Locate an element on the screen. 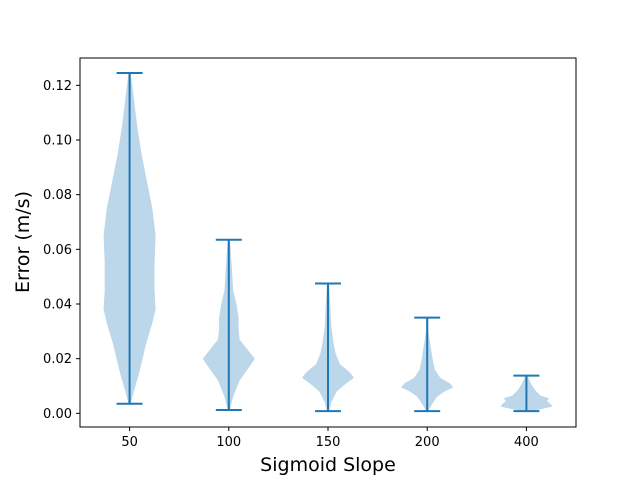 The height and width of the screenshot is (480, 640). x-tick-label: 150 is located at coordinates (328, 442).